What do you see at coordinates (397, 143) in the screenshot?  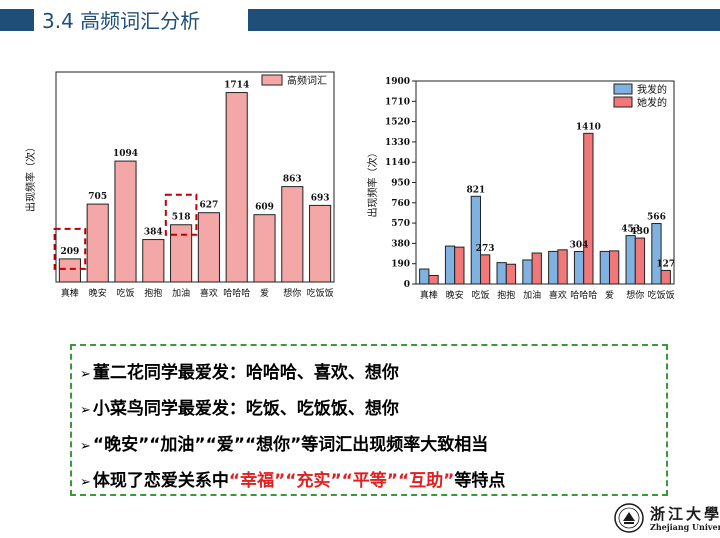 I see `y-tick-label: 1330` at bounding box center [397, 143].